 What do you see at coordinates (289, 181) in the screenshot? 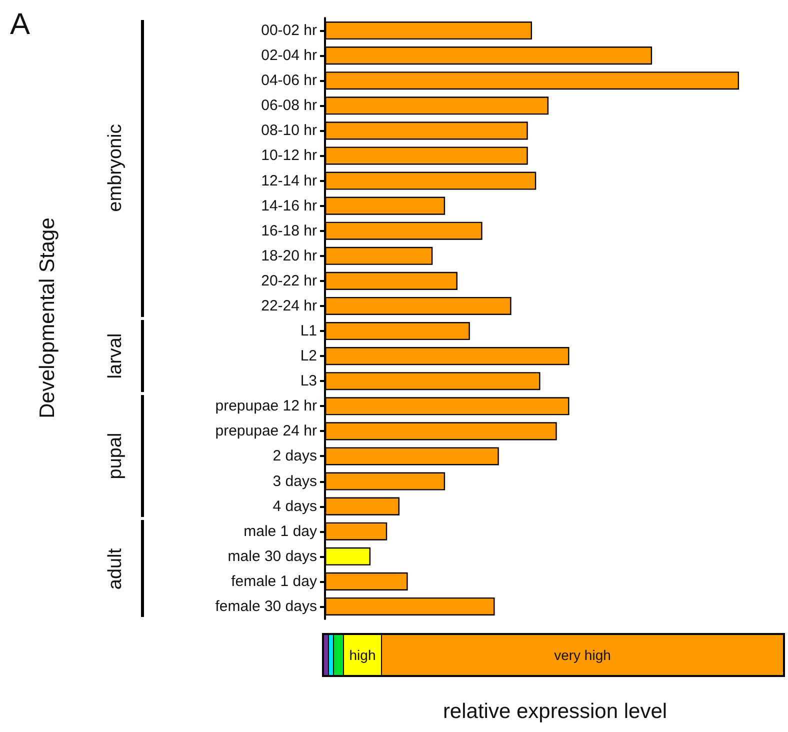
I see `y-tick-label: 12-14 hr` at bounding box center [289, 181].